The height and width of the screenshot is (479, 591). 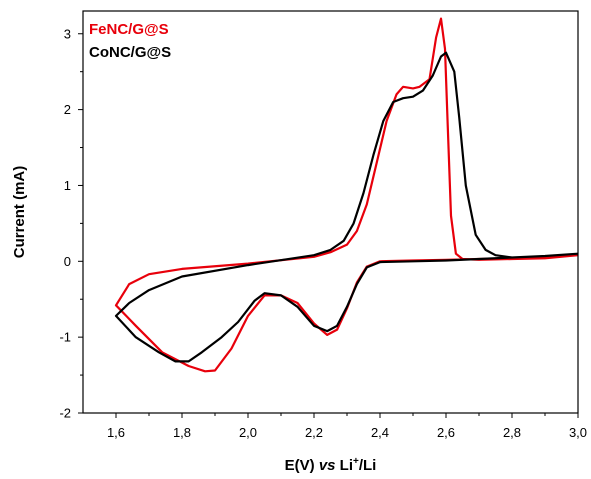 What do you see at coordinates (302, 465) in the screenshot?
I see `x-axis-title-prefix: E(V)` at bounding box center [302, 465].